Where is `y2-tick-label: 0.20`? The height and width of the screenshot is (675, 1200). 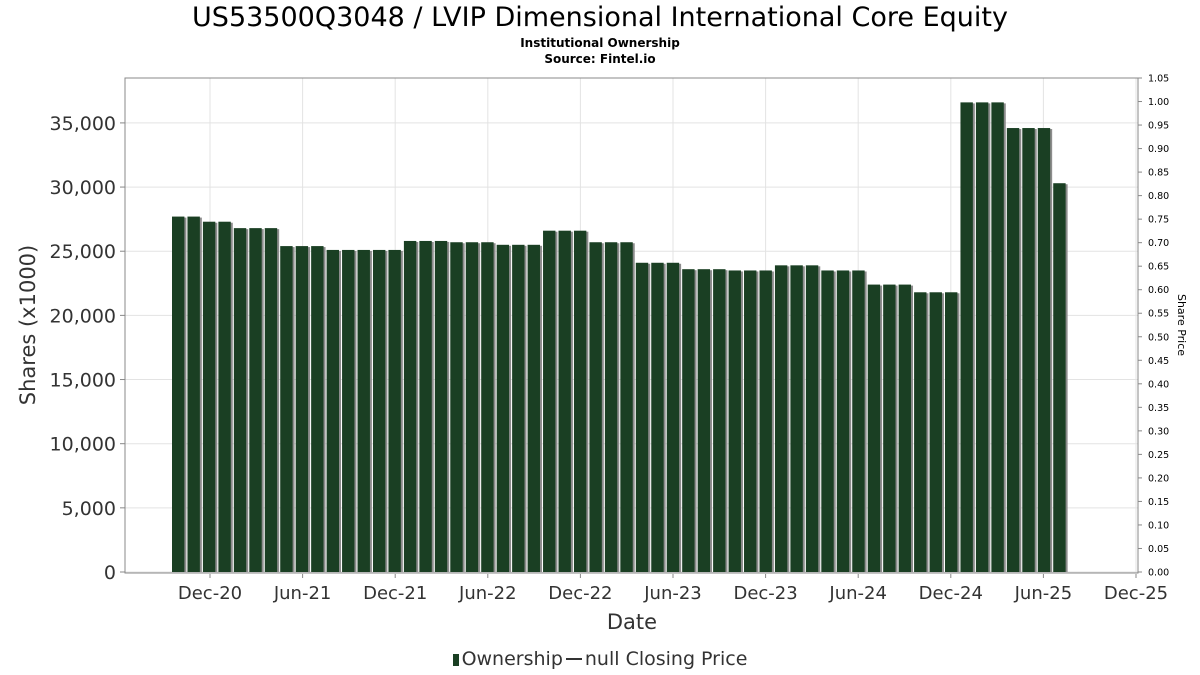
y2-tick-label: 0.20 is located at coordinates (1158, 478).